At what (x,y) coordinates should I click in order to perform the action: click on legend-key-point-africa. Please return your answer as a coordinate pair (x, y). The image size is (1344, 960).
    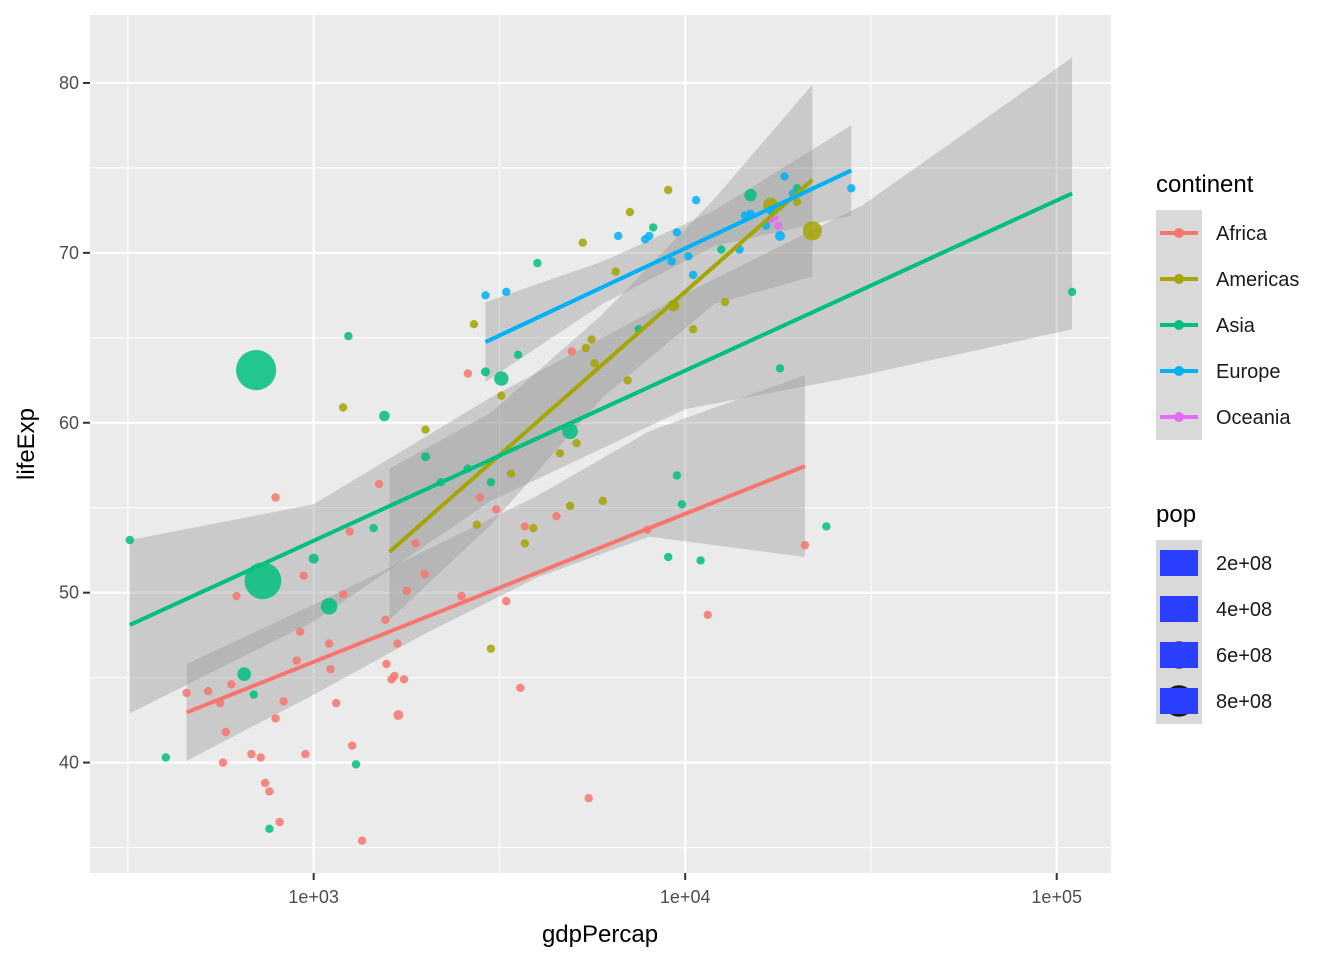
    Looking at the image, I should click on (1179, 233).